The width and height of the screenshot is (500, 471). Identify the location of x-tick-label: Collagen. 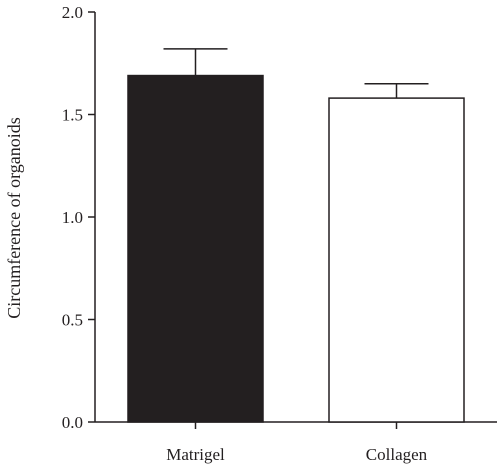
(397, 454).